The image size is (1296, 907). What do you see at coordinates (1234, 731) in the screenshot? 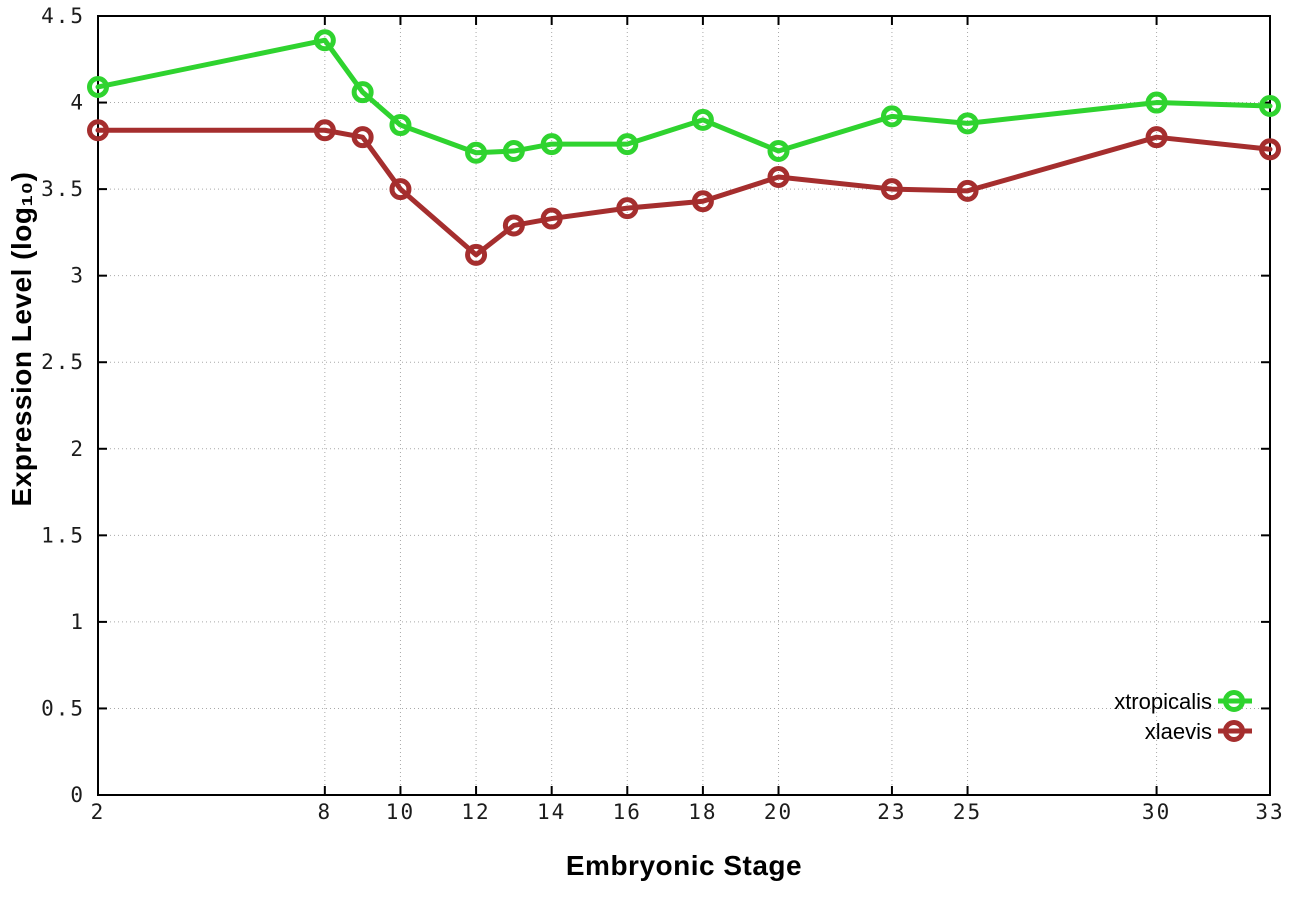
I see `legend-marker-xlaevis` at bounding box center [1234, 731].